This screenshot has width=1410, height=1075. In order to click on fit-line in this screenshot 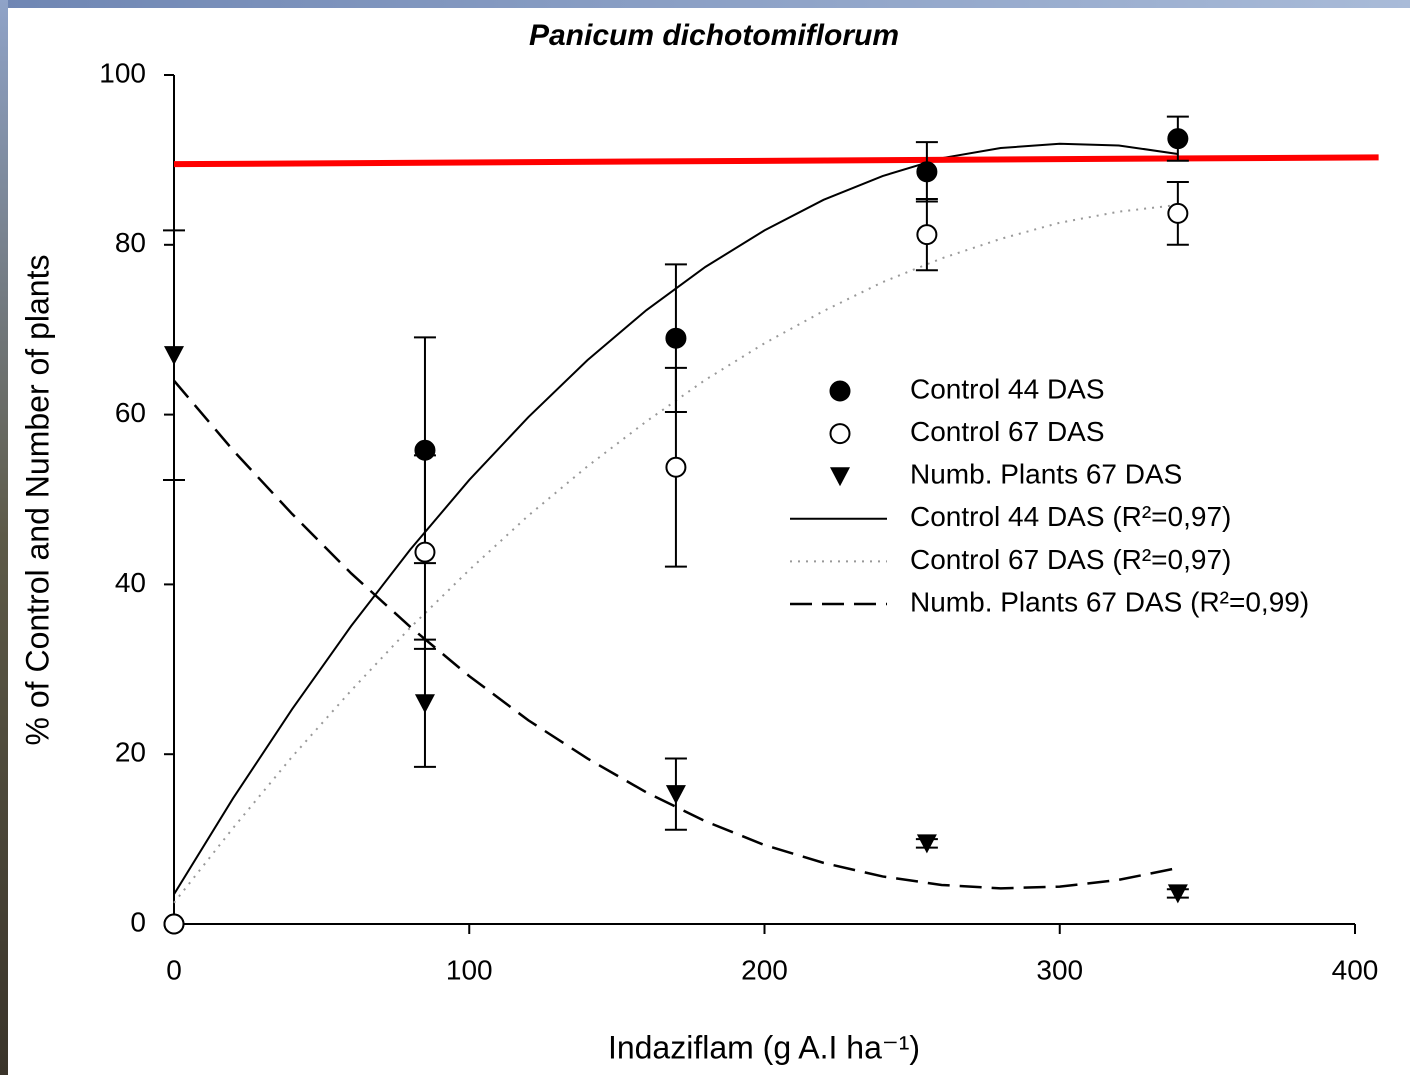, I will do `click(776, 161)`.